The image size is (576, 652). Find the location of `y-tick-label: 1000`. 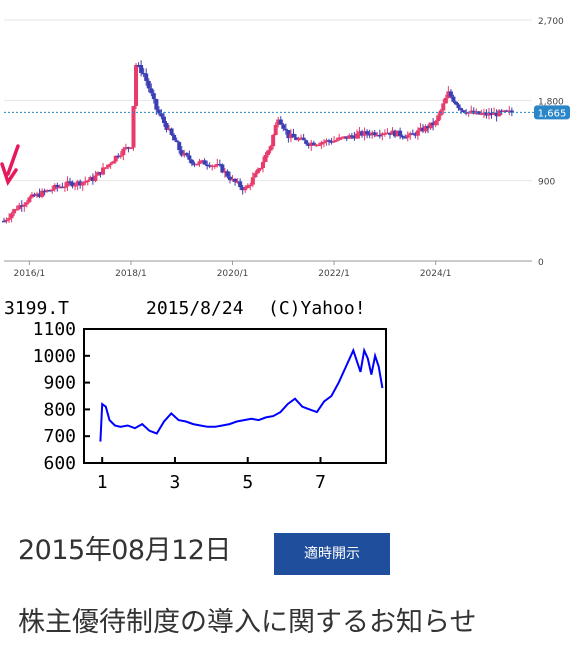

y-tick-label: 1000 is located at coordinates (54, 356).